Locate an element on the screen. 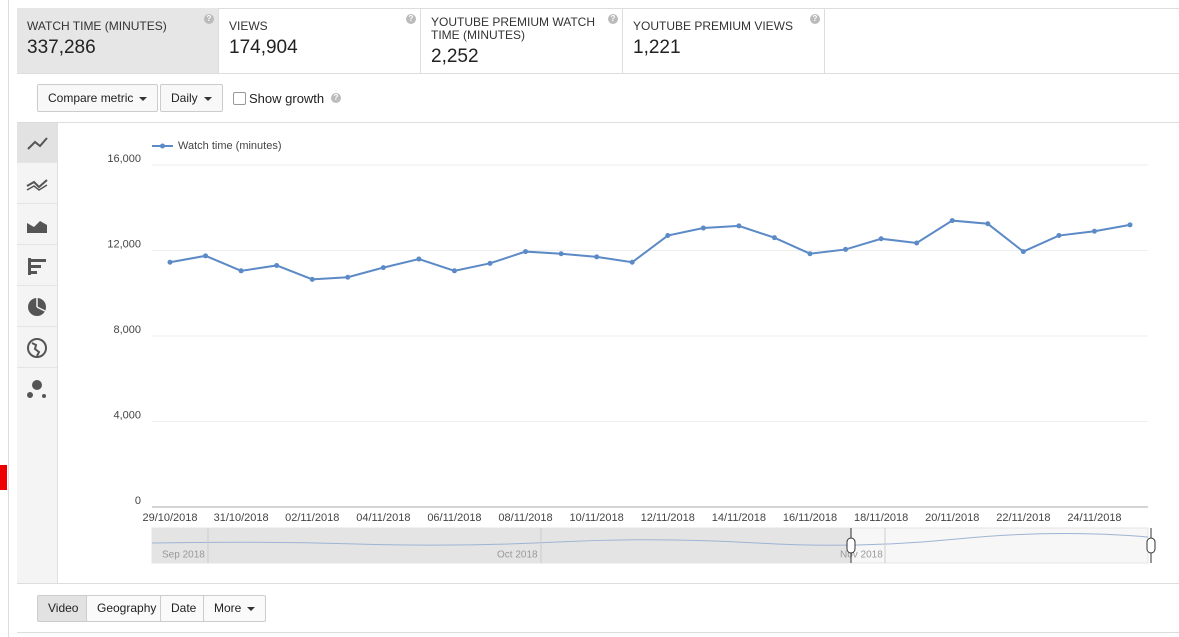  metric-card: YOUTUBE PREMIUM VIEWS 1,221 ? is located at coordinates (724, 40).